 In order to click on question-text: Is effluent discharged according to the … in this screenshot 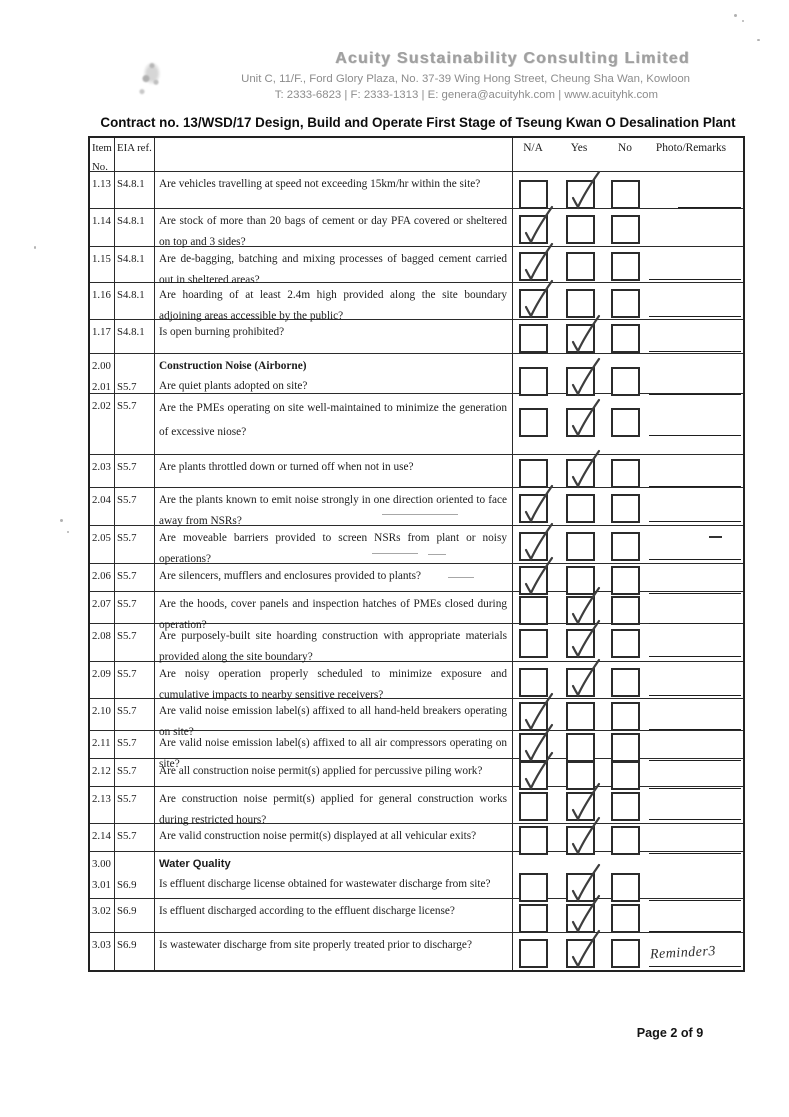, I will do `click(307, 911)`.